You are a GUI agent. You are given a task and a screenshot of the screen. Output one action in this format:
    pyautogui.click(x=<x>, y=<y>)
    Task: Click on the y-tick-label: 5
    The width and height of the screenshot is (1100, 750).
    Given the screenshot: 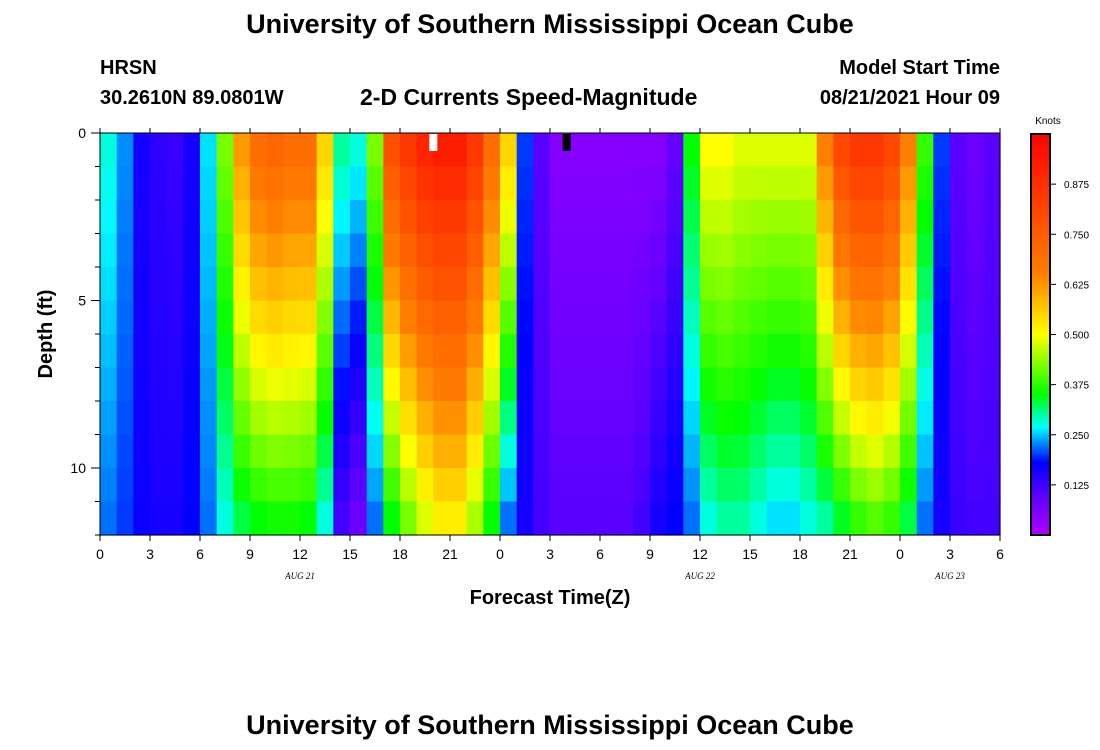 What is the action you would take?
    pyautogui.click(x=82, y=301)
    